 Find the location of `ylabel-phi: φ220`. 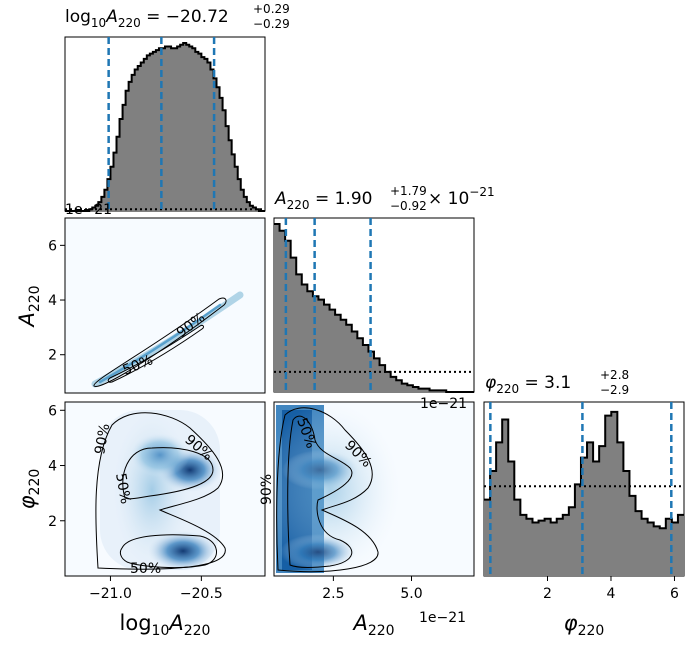

ylabel-phi: φ220 is located at coordinates (29, 489).